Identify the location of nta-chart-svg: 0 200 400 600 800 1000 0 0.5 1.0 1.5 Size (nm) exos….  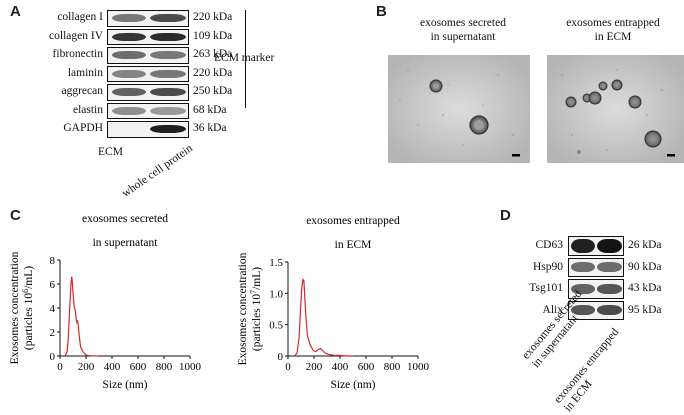
(333, 303).